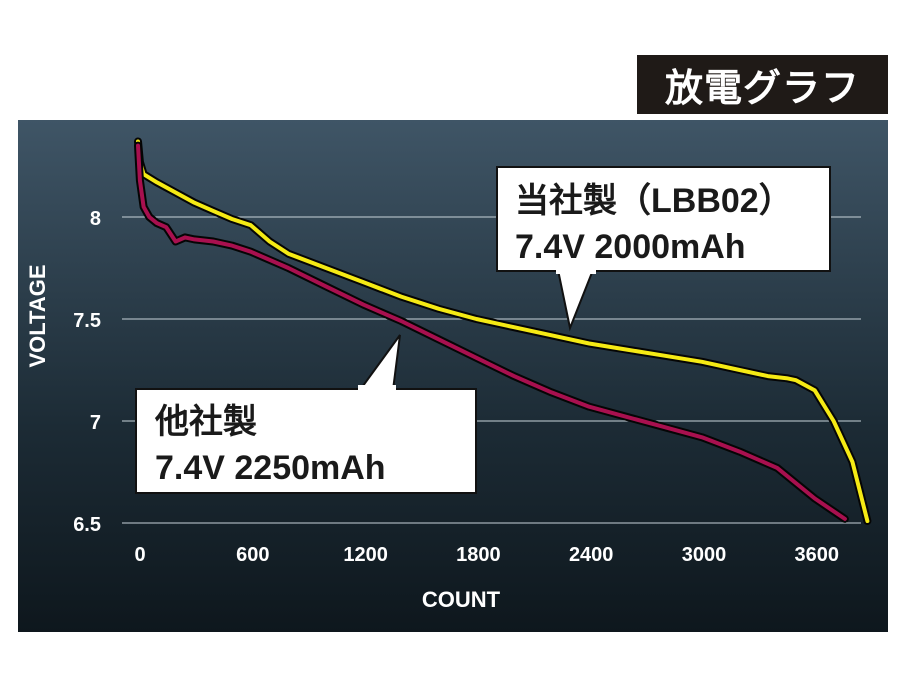 The image size is (900, 675). What do you see at coordinates (654, 200) in the screenshot?
I see `series-label-0-line1: 当社製（LBB02）` at bounding box center [654, 200].